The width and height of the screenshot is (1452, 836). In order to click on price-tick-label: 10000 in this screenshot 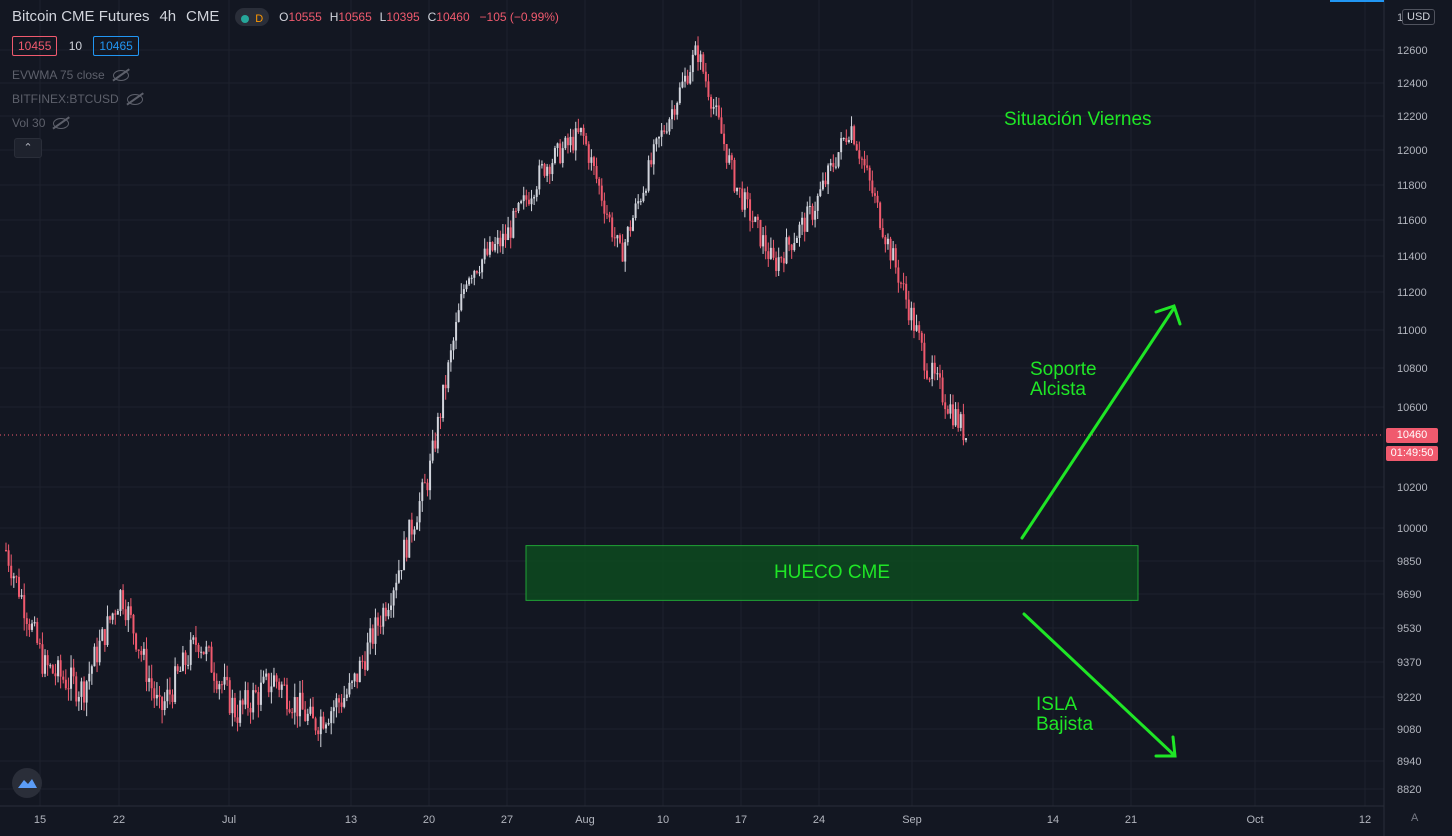, I will do `click(1412, 529)`.